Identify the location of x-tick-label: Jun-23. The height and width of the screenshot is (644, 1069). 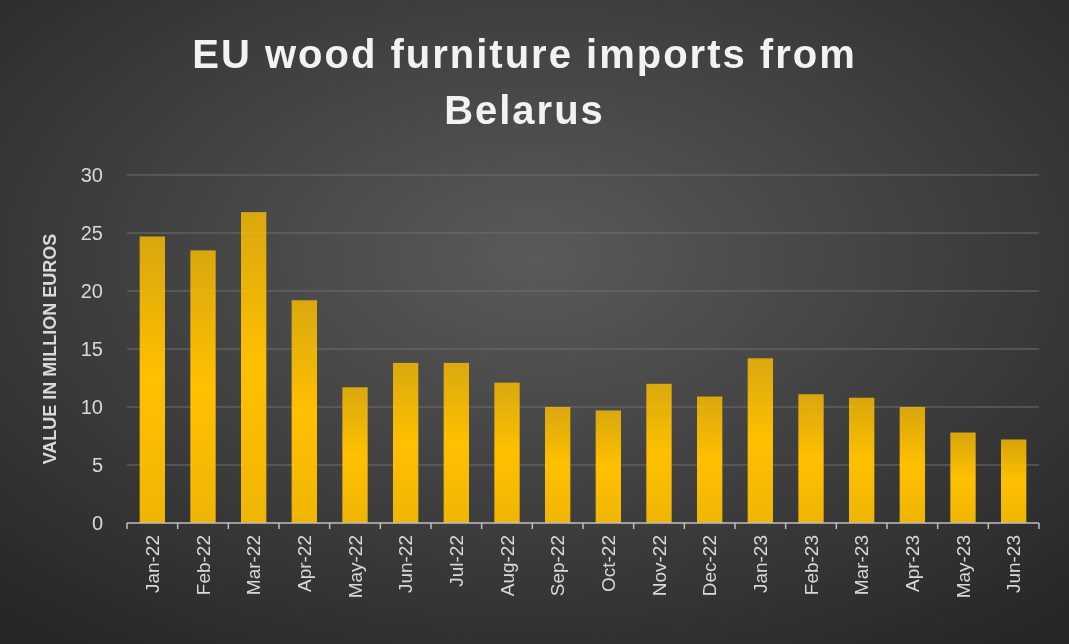
(1014, 564).